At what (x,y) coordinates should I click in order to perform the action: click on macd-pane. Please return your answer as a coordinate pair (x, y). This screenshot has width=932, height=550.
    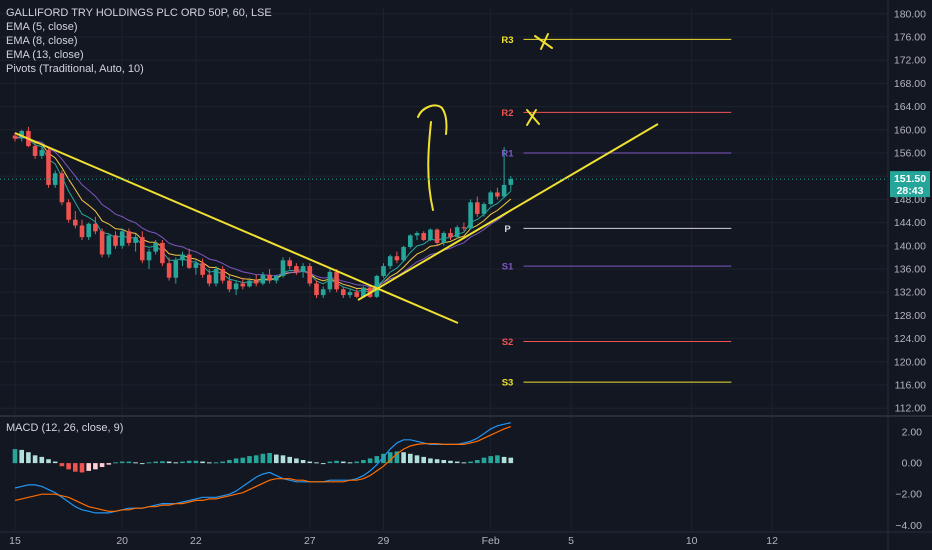
    Looking at the image, I should click on (263, 468).